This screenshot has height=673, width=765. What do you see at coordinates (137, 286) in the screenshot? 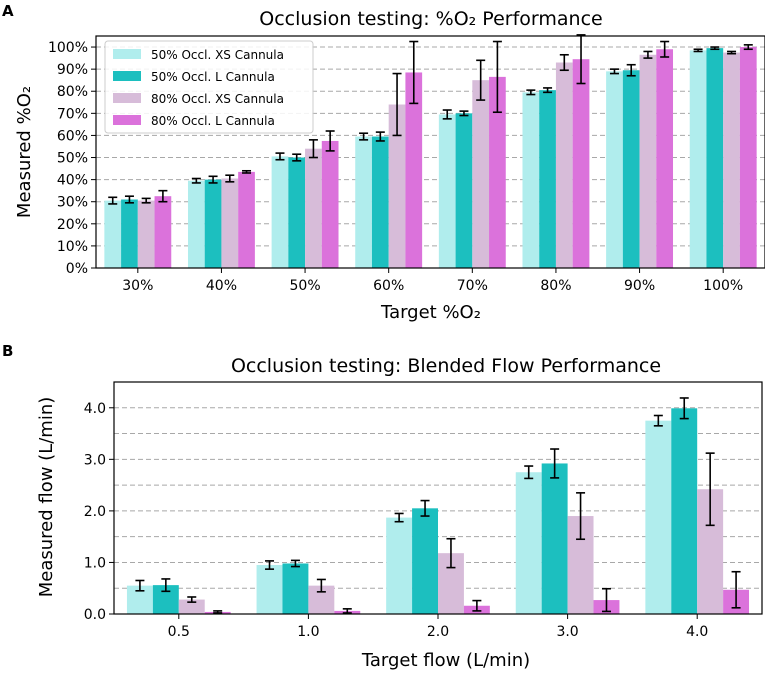
I see `x-tick-label: 30%` at bounding box center [137, 286].